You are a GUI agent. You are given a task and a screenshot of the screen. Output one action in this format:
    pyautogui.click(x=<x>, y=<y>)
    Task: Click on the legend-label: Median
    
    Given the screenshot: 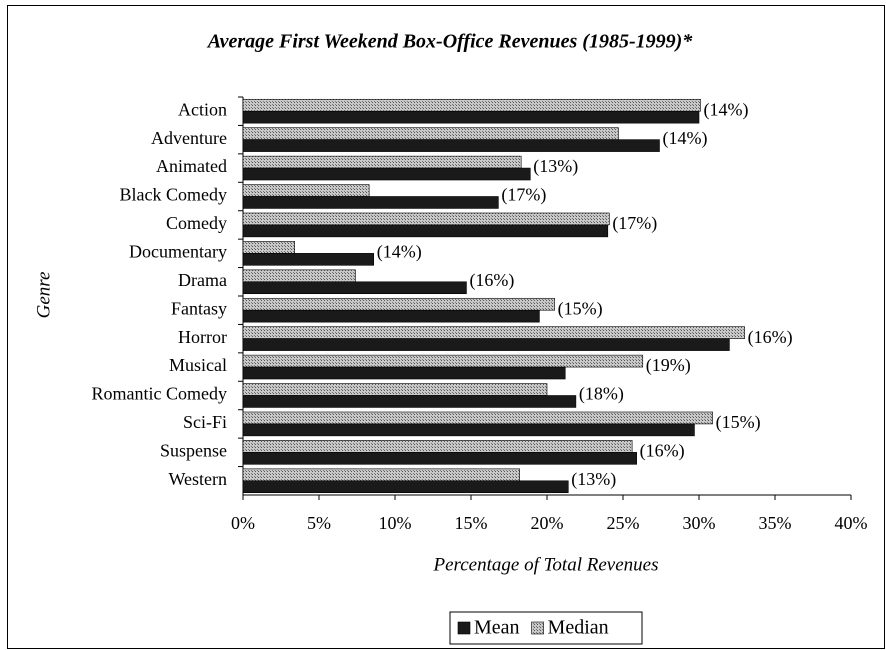 What is the action you would take?
    pyautogui.click(x=578, y=628)
    